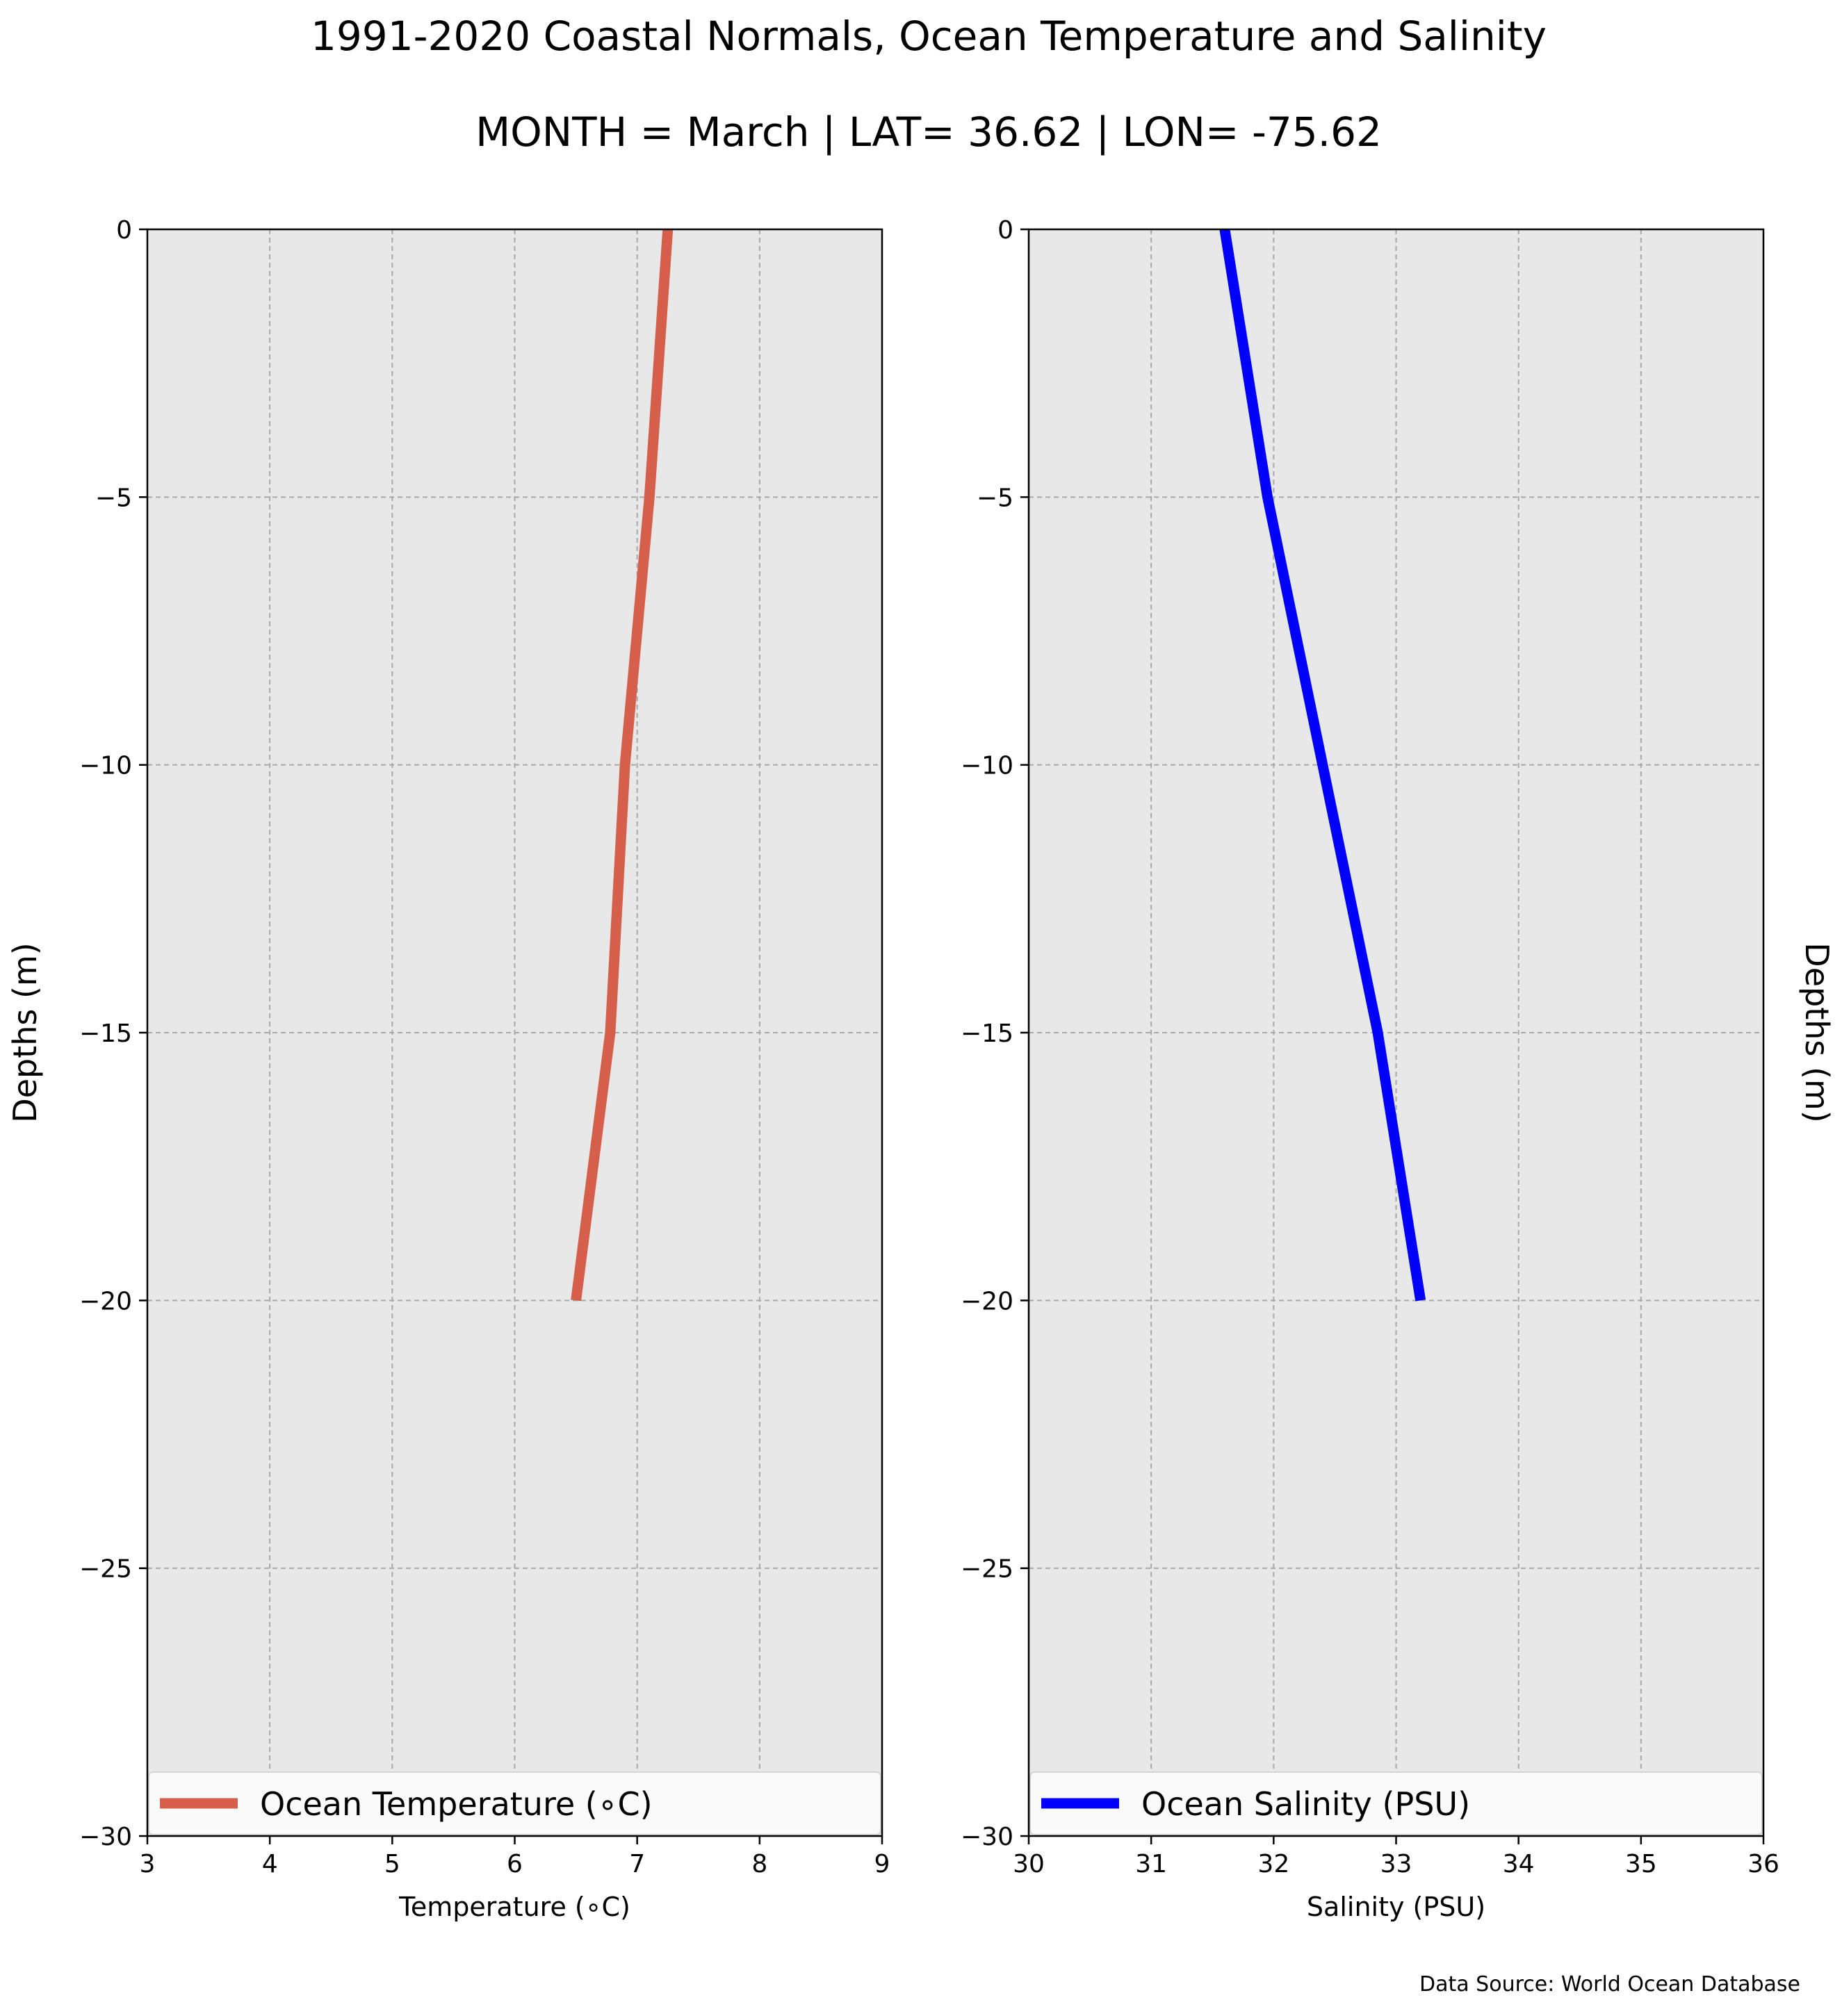  I want to click on x-tick-label: 34, so click(1519, 1864).